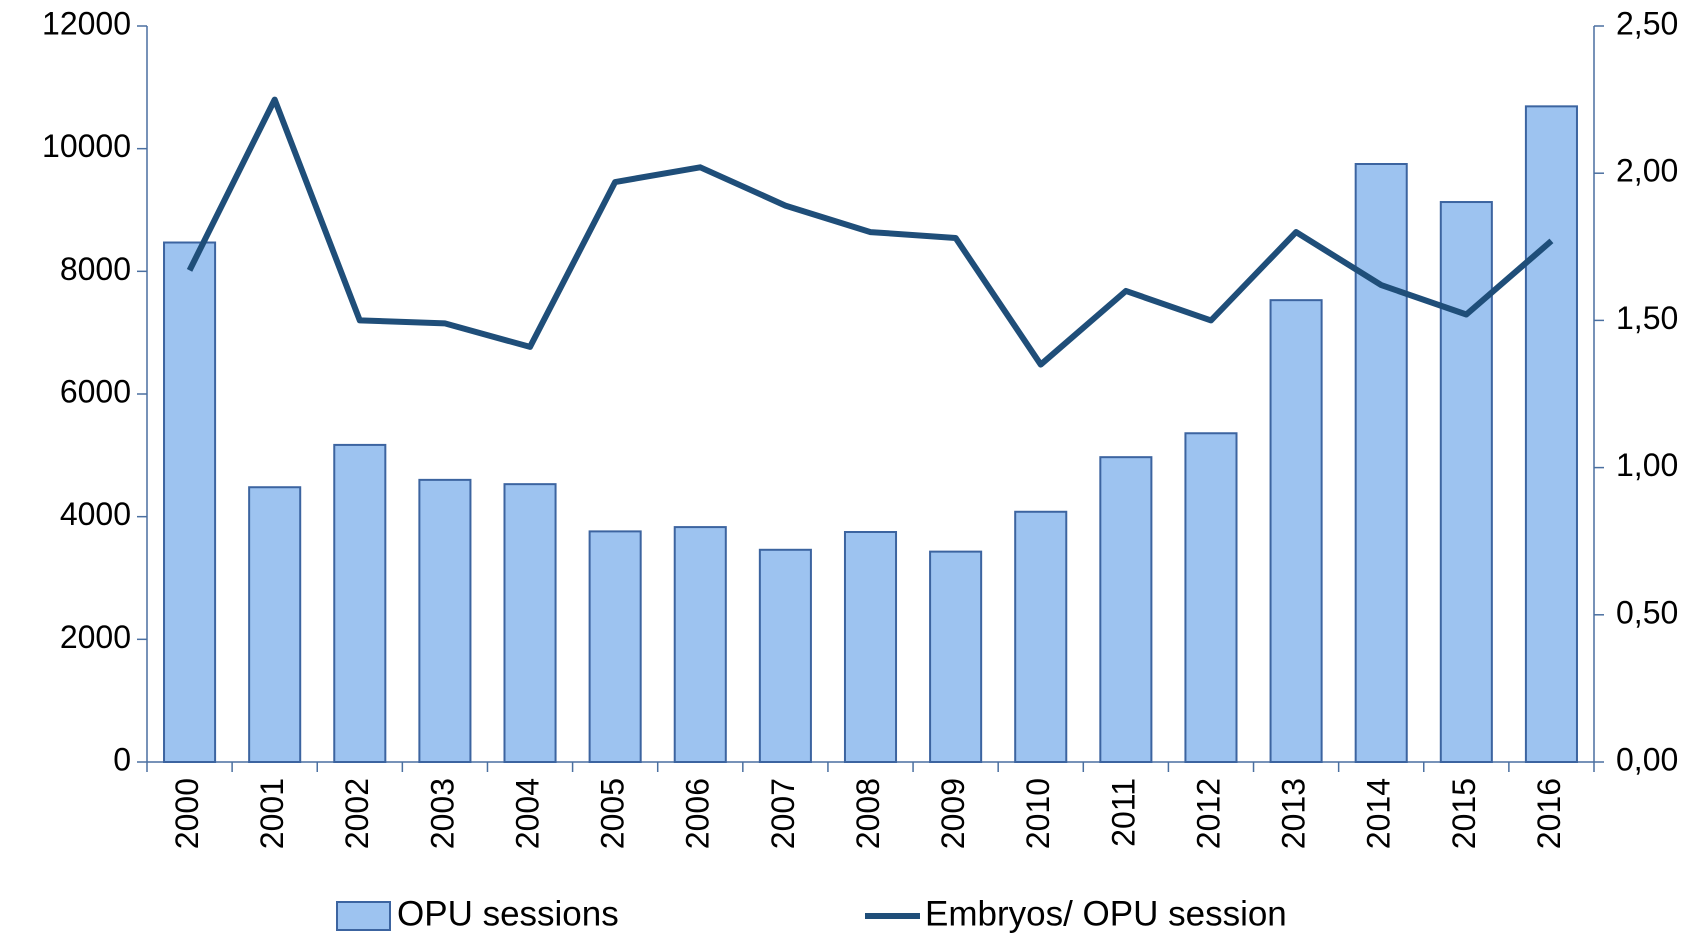 The height and width of the screenshot is (937, 1698). Describe the element at coordinates (1647, 759) in the screenshot. I see `y2-tick-label: 0,00` at that location.